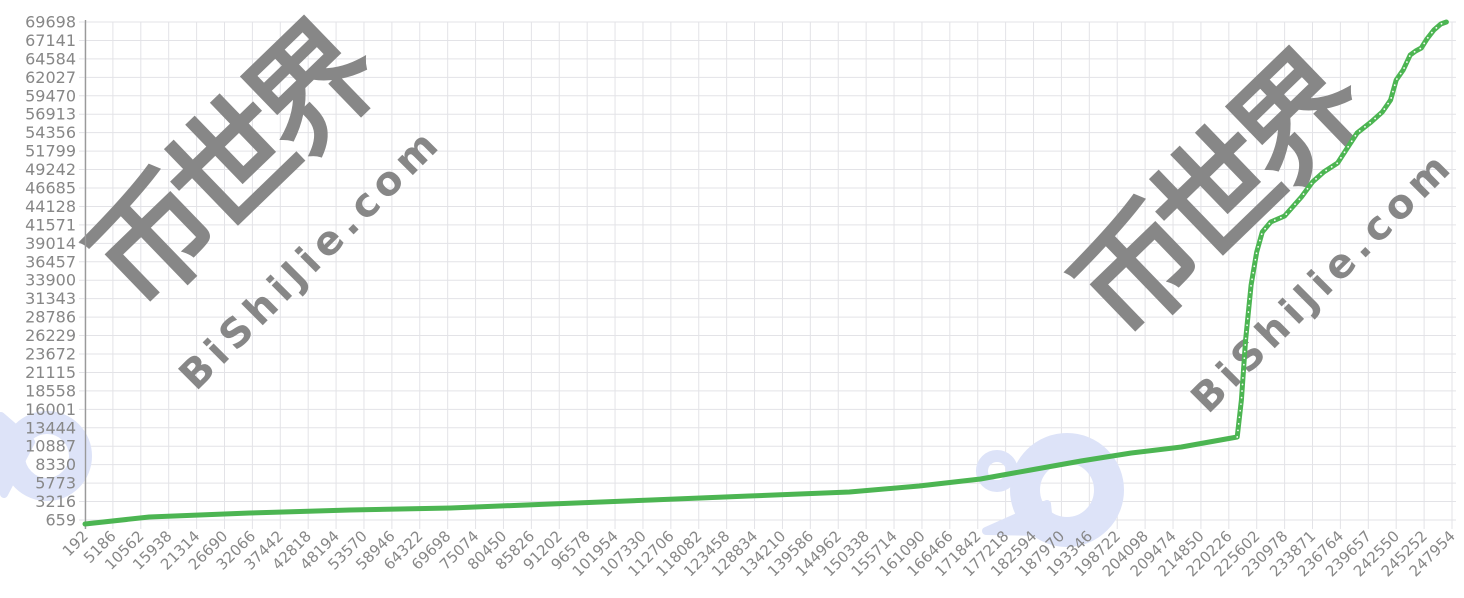 This screenshot has height=598, width=1464. What do you see at coordinates (55, 464) in the screenshot?
I see `y-axis-label: 8330` at bounding box center [55, 464].